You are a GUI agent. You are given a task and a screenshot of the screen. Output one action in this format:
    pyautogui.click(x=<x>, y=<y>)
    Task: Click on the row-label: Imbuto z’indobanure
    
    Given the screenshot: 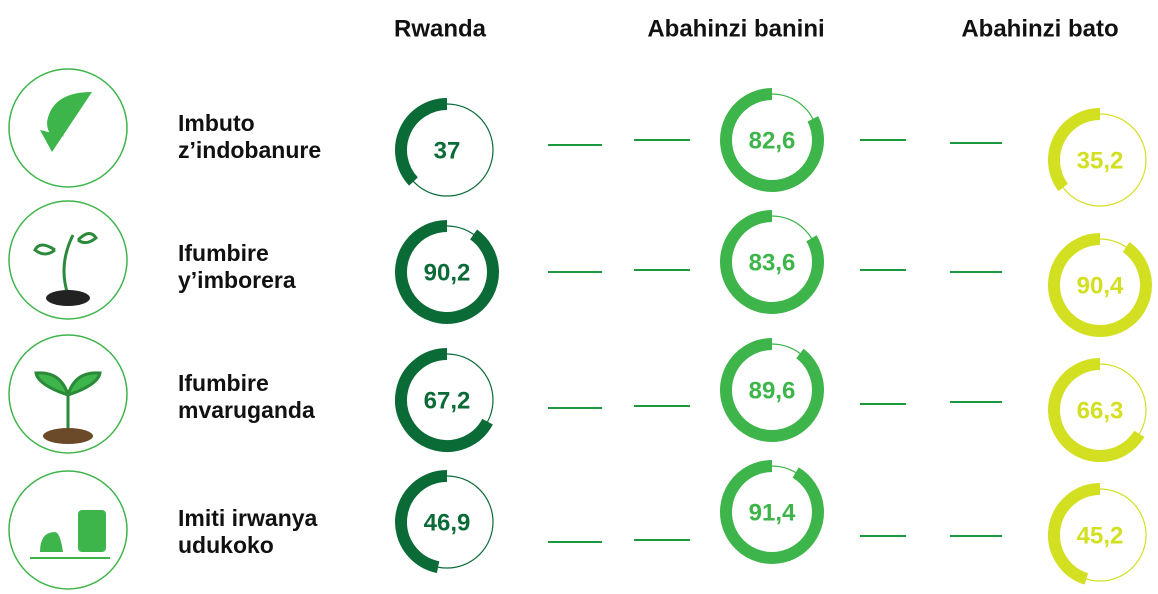 What is the action you would take?
    pyautogui.click(x=250, y=136)
    